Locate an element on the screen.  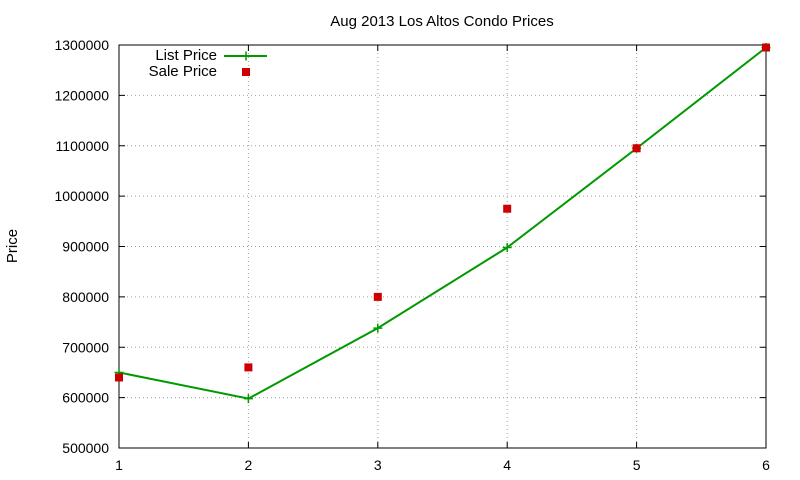
y-tick-label: 1200000 is located at coordinates (81, 95).